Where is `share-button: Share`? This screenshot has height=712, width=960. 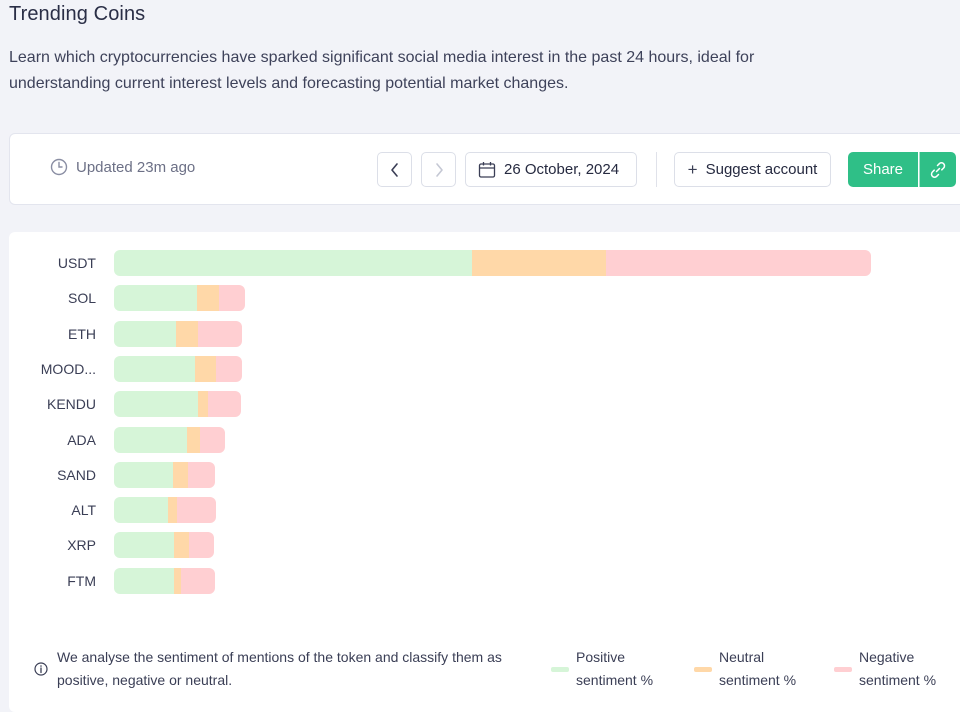 share-button: Share is located at coordinates (883, 169).